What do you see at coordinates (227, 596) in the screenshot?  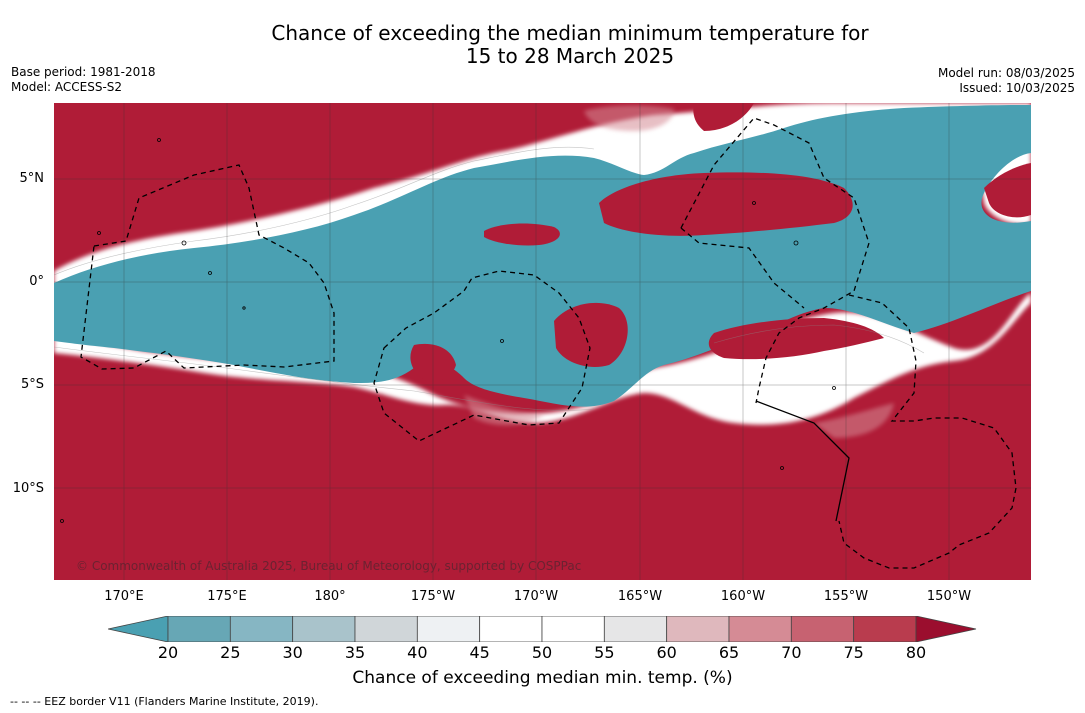 I see `lon-label-175e: 175°E` at bounding box center [227, 596].